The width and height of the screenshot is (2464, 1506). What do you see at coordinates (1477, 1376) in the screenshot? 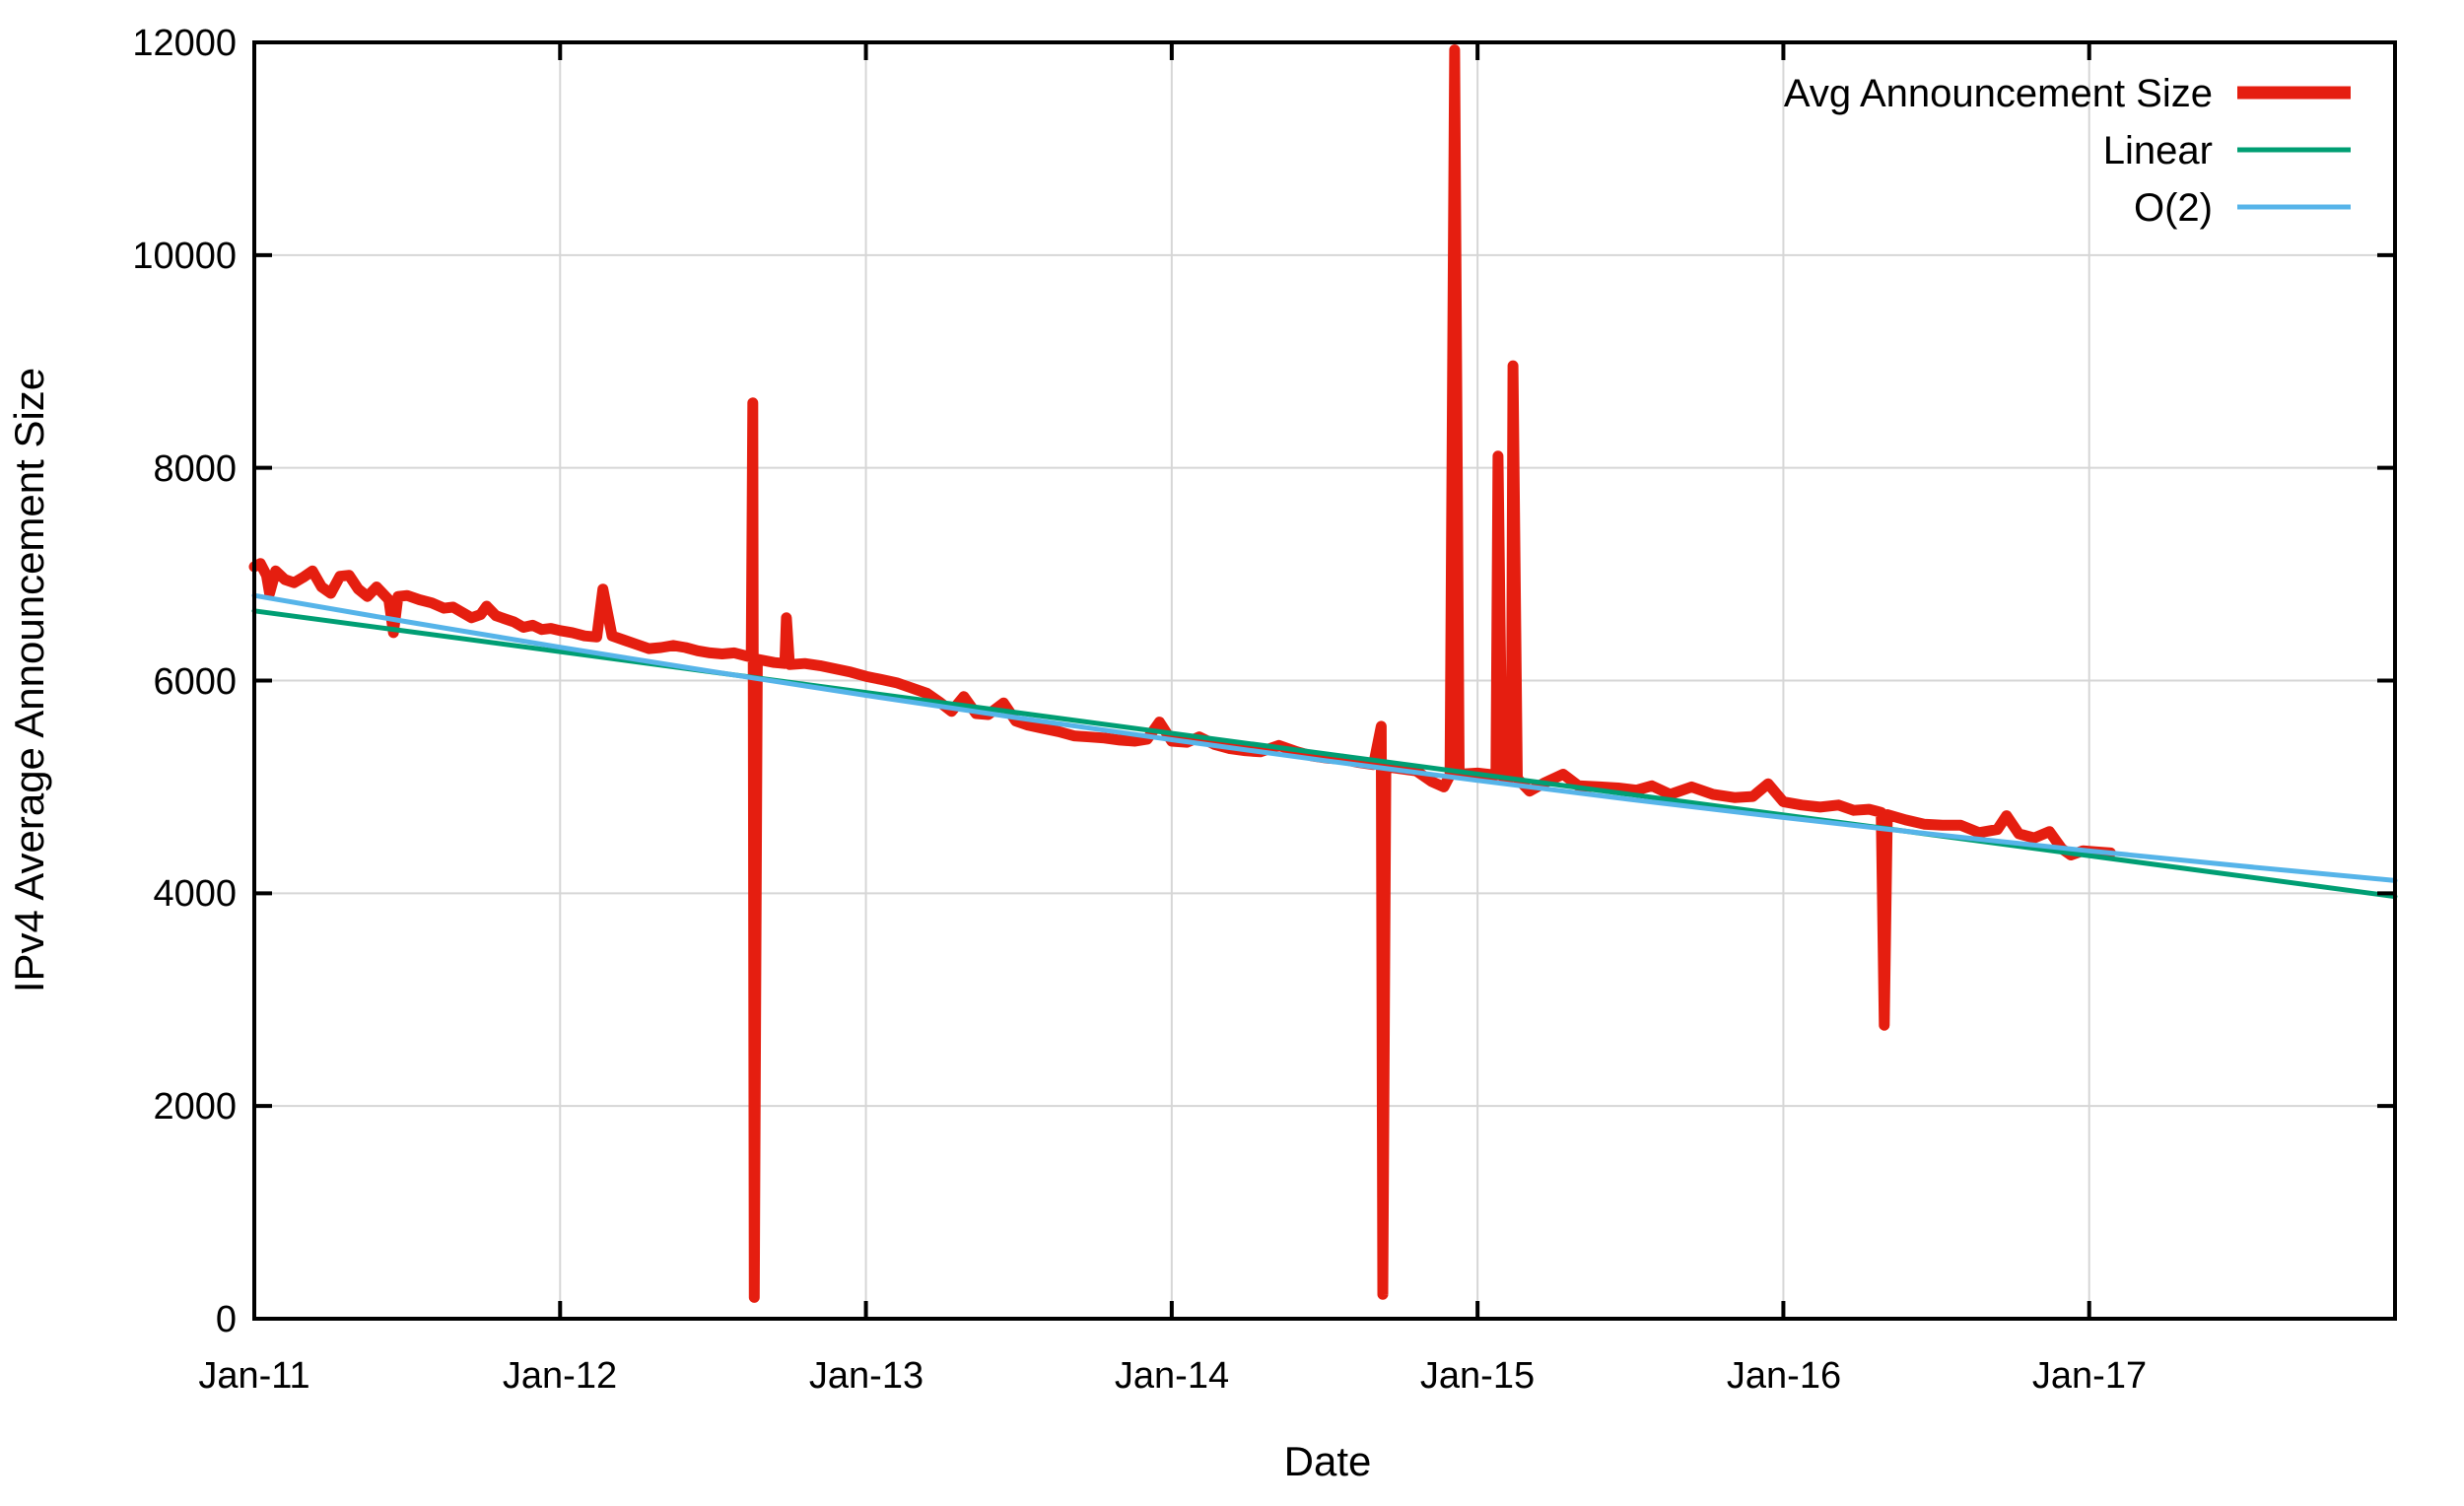
I see `x-tick-label: Jan-15` at bounding box center [1477, 1376].